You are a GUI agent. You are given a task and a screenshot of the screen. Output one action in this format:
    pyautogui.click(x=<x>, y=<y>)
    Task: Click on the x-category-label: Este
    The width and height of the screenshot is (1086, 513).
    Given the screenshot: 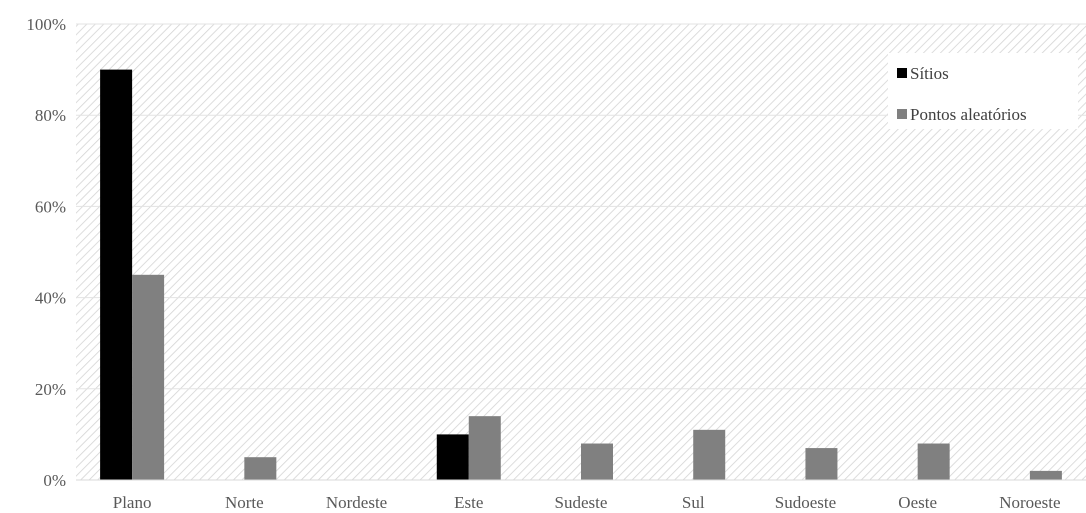 What is the action you would take?
    pyautogui.click(x=468, y=502)
    